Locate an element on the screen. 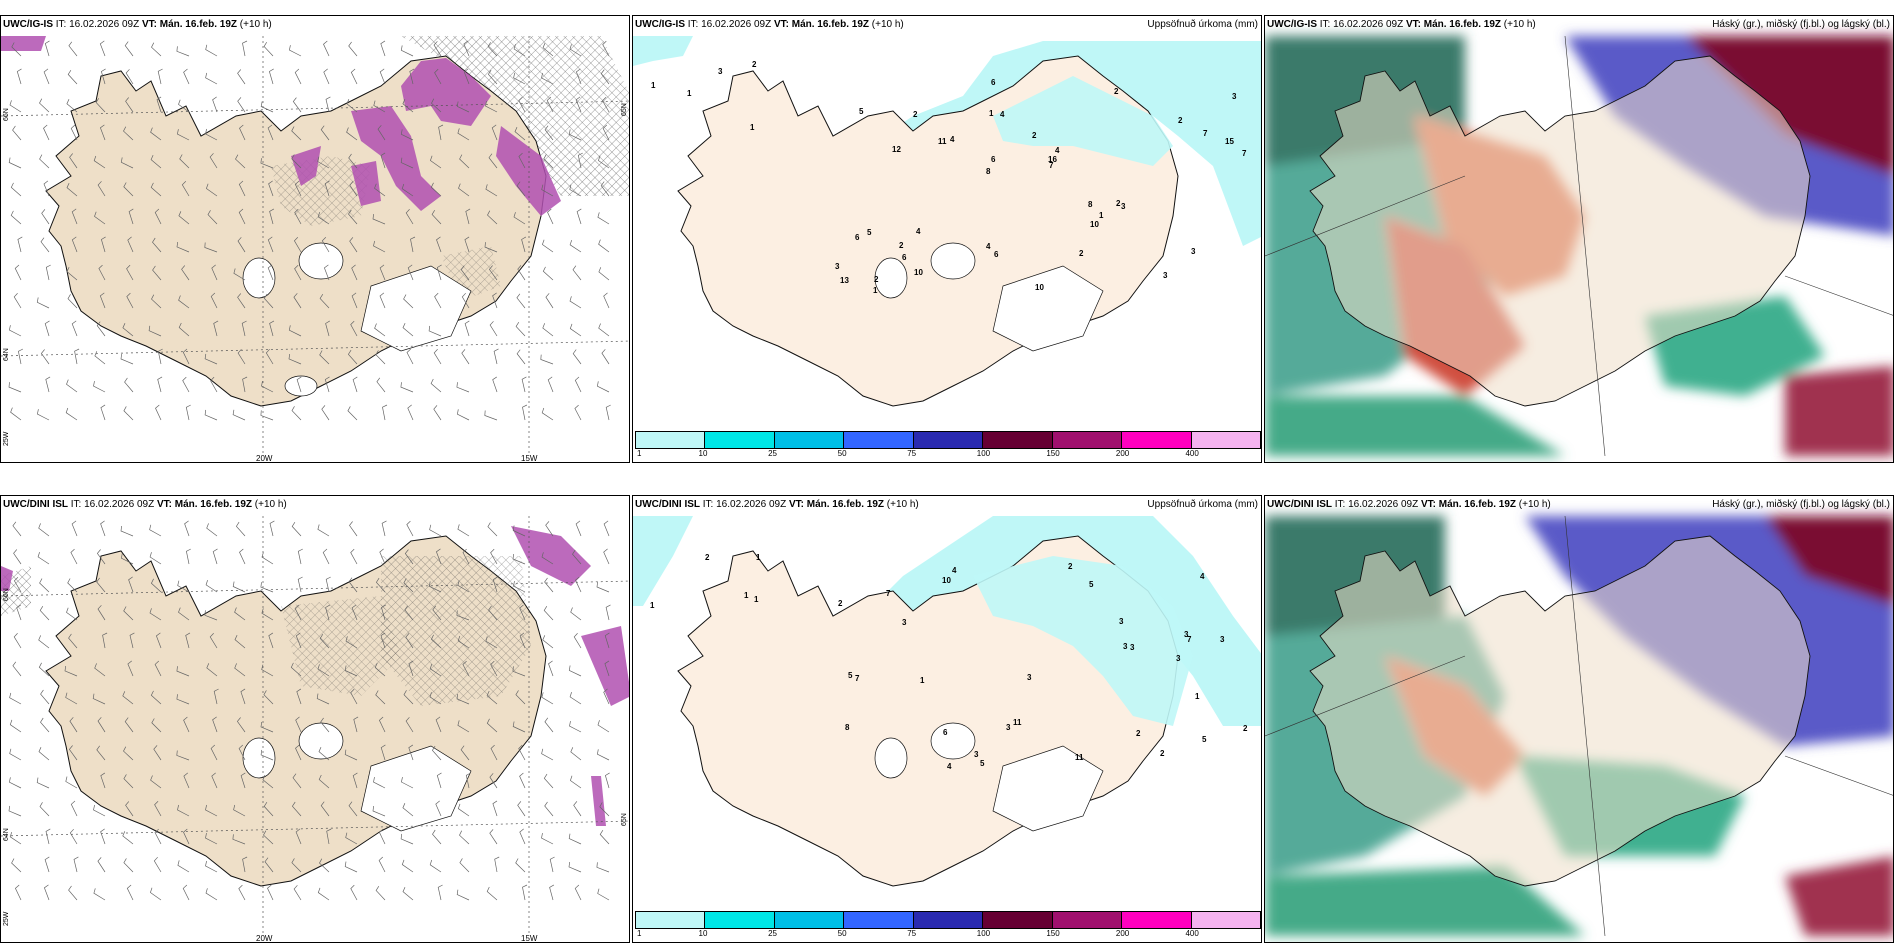  x-label-20w: 20W is located at coordinates (264, 938).